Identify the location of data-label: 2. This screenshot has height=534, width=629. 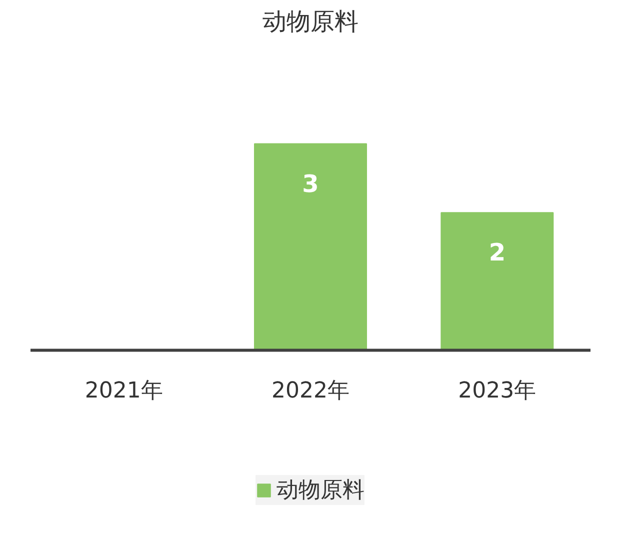
(497, 252).